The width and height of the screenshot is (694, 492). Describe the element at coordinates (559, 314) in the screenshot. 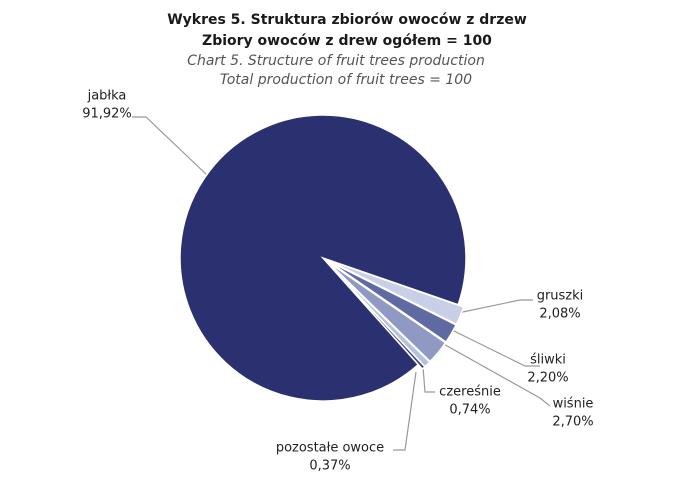

I see `value-label: 2,08%` at that location.